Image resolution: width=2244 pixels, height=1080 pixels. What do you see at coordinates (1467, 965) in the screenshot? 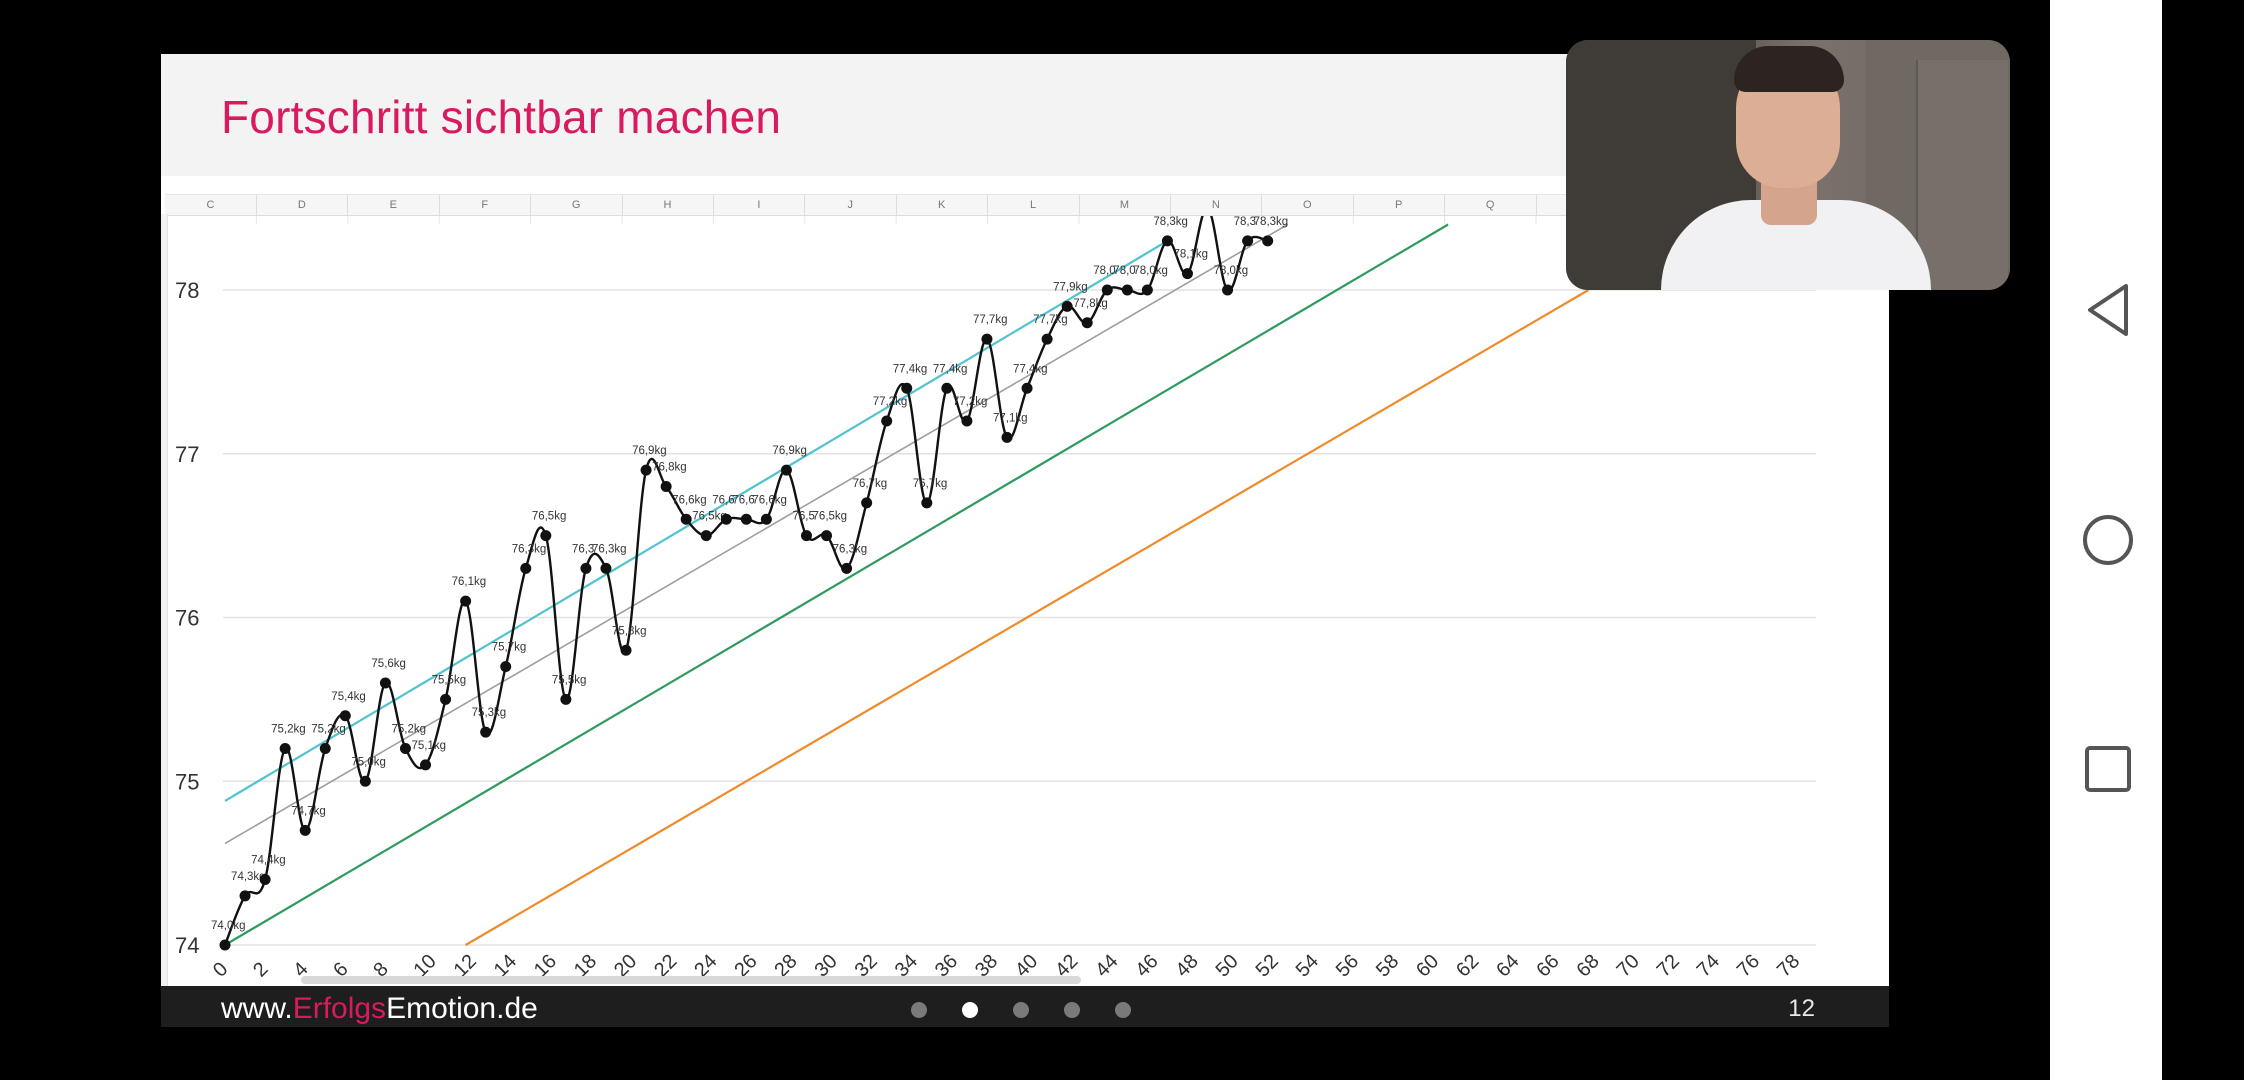
I see `x-tick-label: 62` at bounding box center [1467, 965].